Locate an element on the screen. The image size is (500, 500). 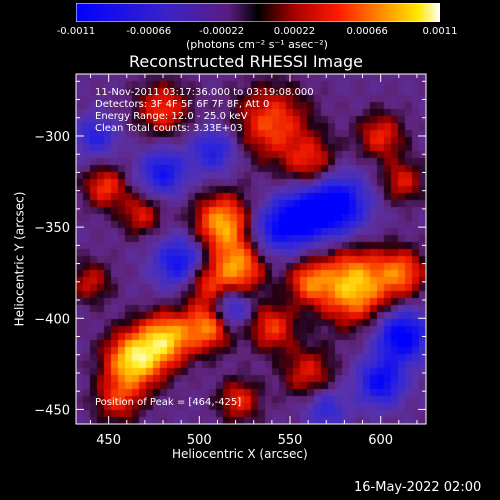
colorbar-tick-label: 0.00022 is located at coordinates (294, 31).